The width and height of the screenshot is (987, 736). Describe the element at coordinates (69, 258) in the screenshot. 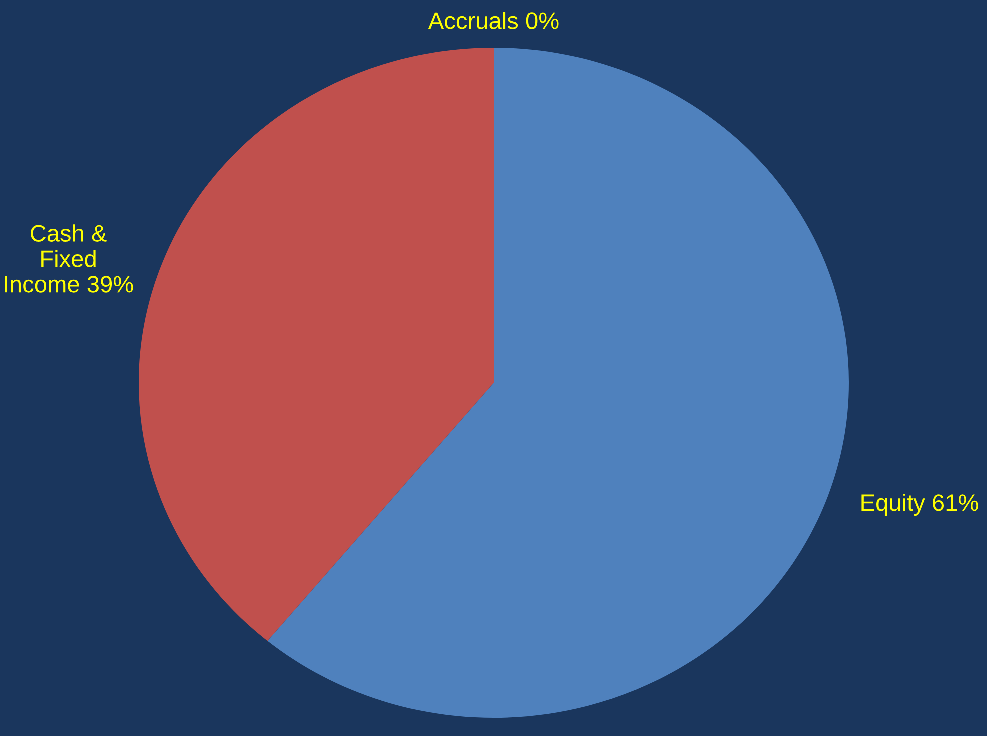

I see `slice-label: Cash & Fixed Income 39%` at that location.